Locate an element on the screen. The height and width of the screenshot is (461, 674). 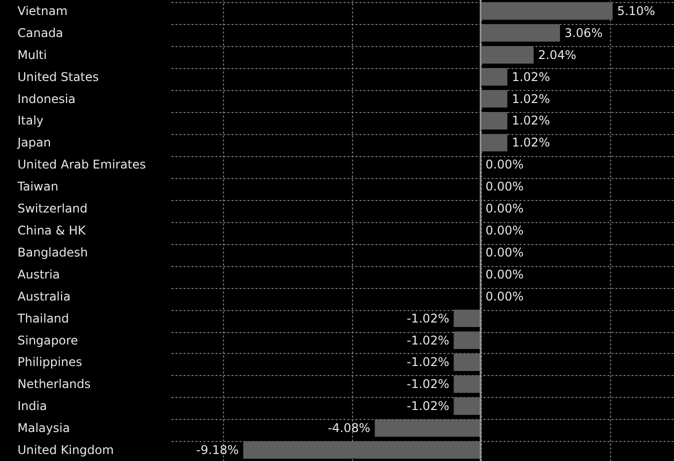
y-tick-label: Japan is located at coordinates (33, 143).